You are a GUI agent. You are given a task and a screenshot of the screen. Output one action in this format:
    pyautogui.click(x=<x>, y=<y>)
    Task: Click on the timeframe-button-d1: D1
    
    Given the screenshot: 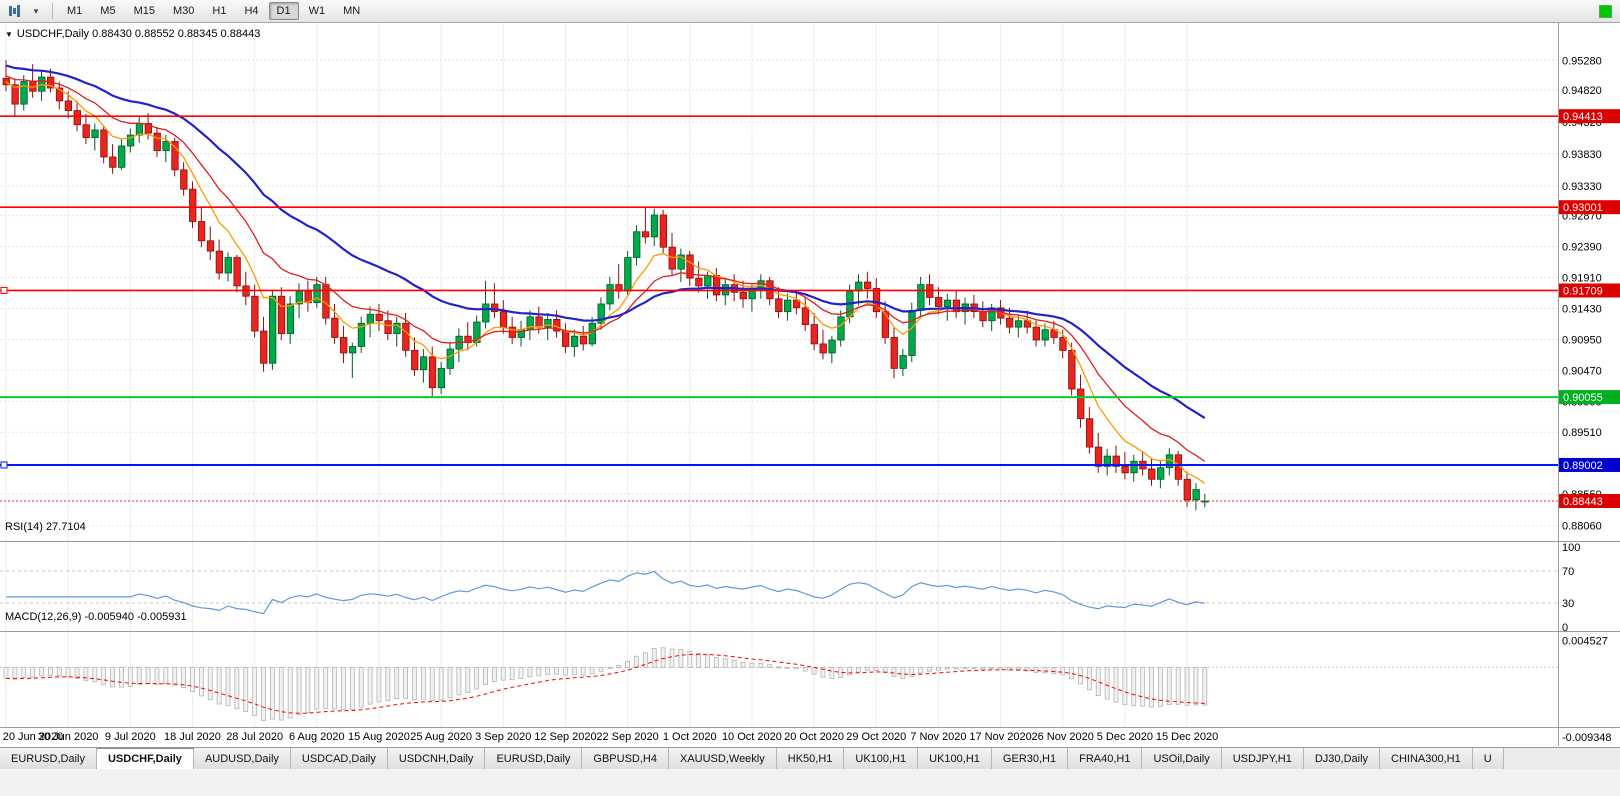 What is the action you would take?
    pyautogui.click(x=283, y=11)
    